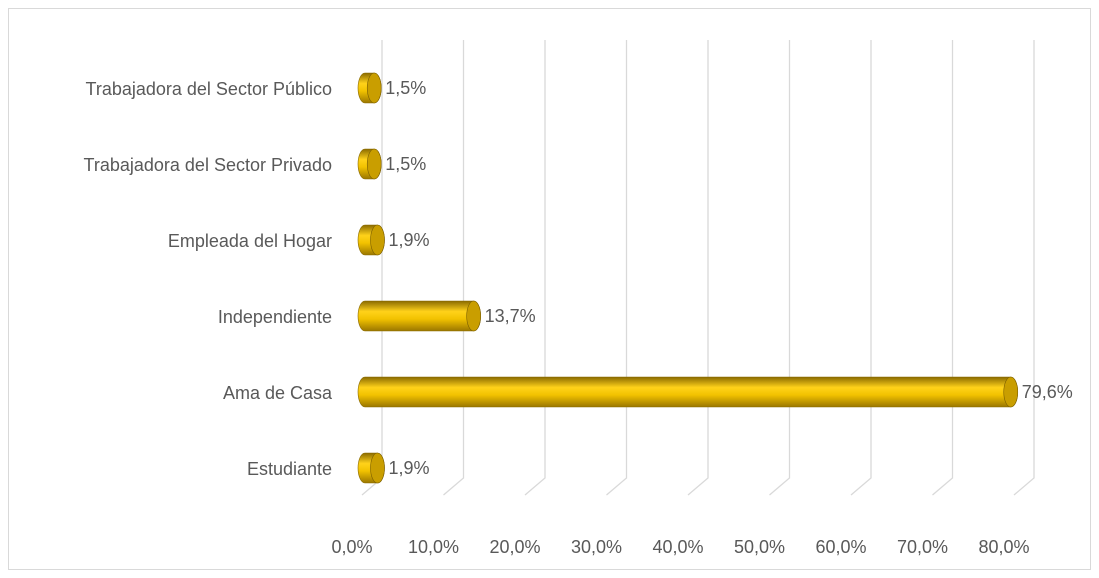 The height and width of the screenshot is (578, 1099). I want to click on x-tick-label: 30,0%, so click(596, 547).